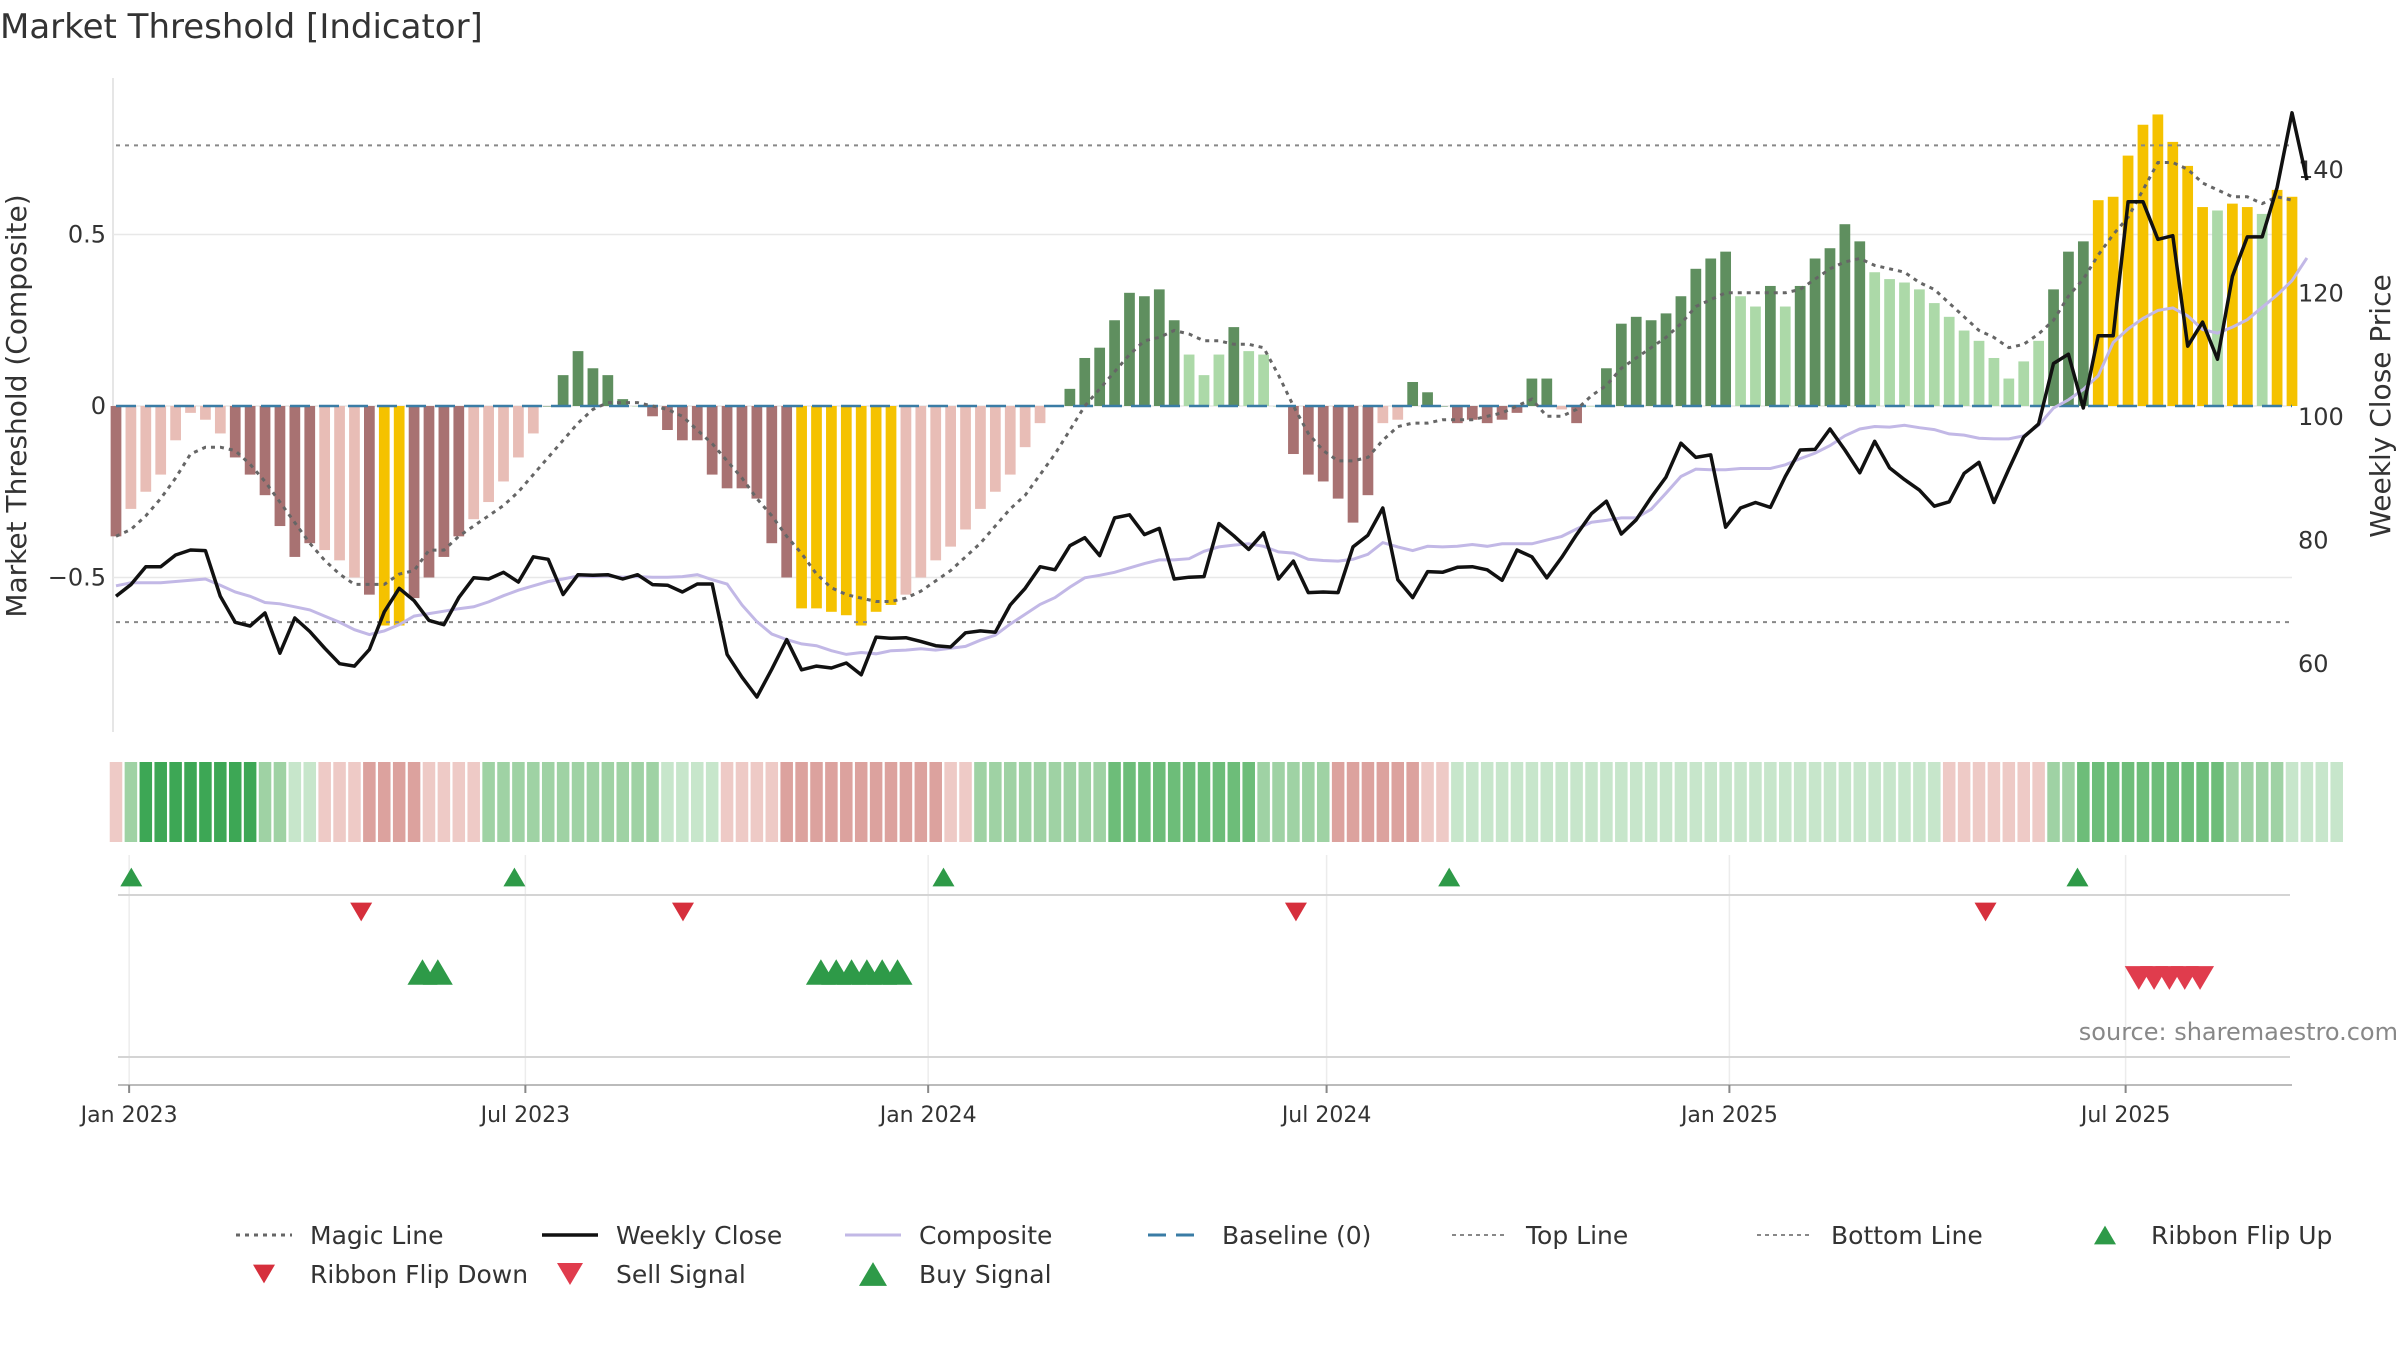 Image resolution: width=2400 pixels, height=1350 pixels. What do you see at coordinates (651, 1274) in the screenshot?
I see `legend-item: Sell Signal` at bounding box center [651, 1274].